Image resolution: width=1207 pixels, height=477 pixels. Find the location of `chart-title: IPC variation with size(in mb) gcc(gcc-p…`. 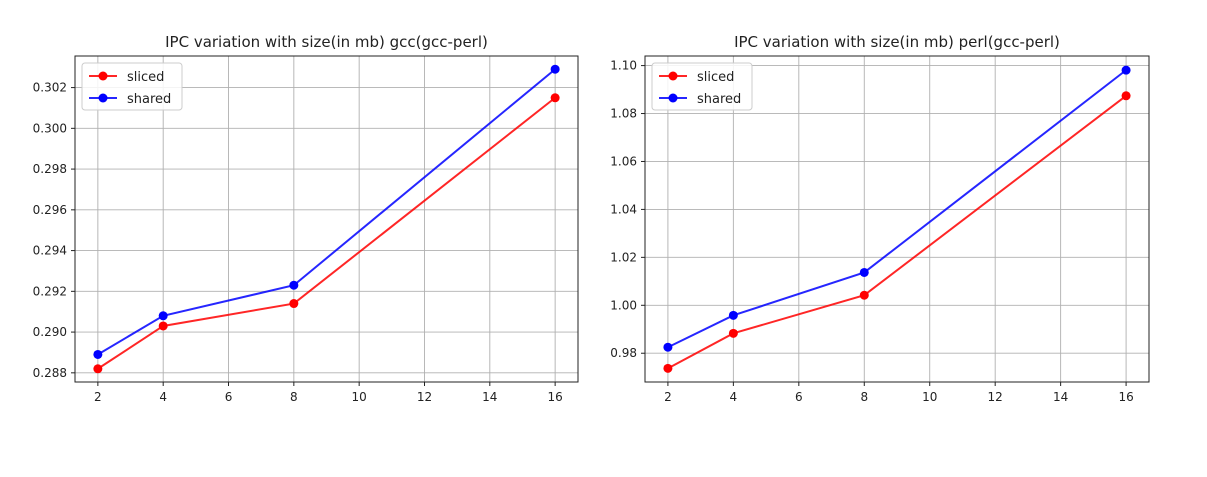

chart-title: IPC variation with size(in mb) gcc(gcc-p… is located at coordinates (326, 42).